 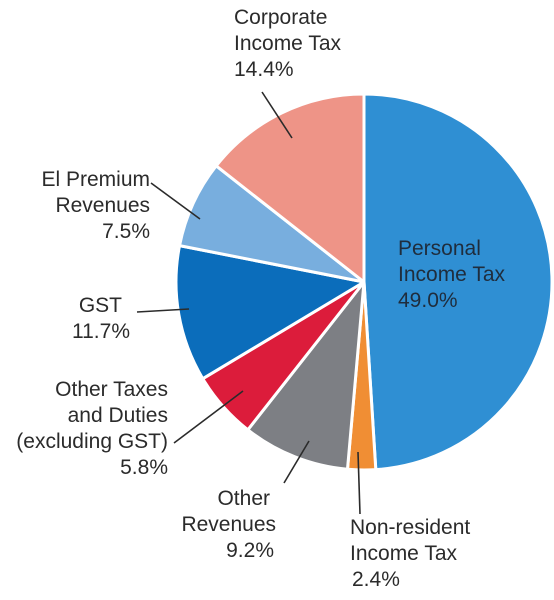 I want to click on slice-label-nonresident-line1: Non-resident, so click(x=410, y=527).